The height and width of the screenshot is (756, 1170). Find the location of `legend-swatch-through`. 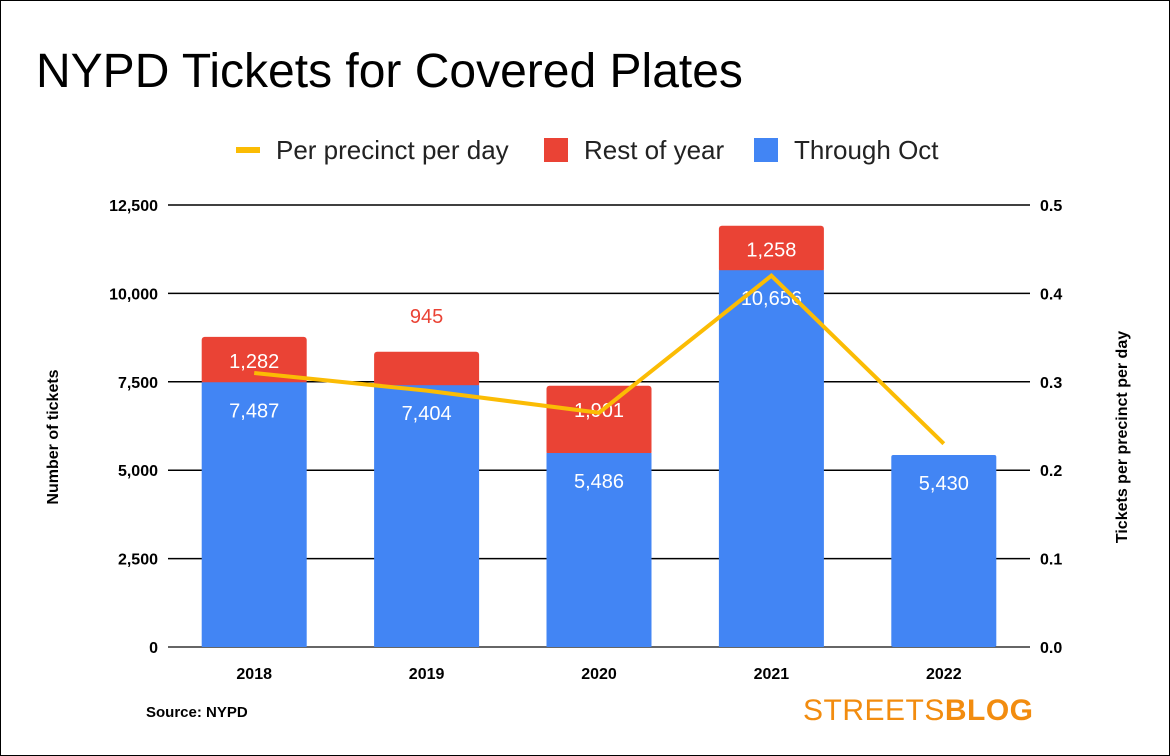

legend-swatch-through is located at coordinates (766, 150).